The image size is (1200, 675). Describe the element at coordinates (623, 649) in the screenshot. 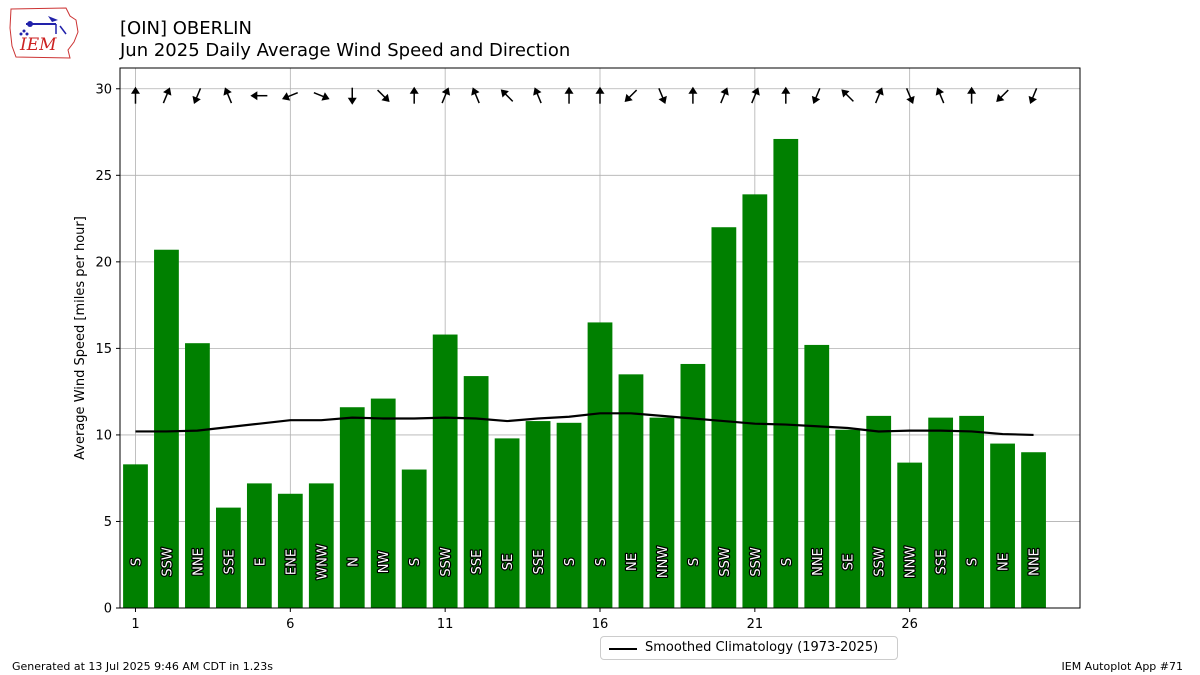

I see `legend-swatch` at that location.